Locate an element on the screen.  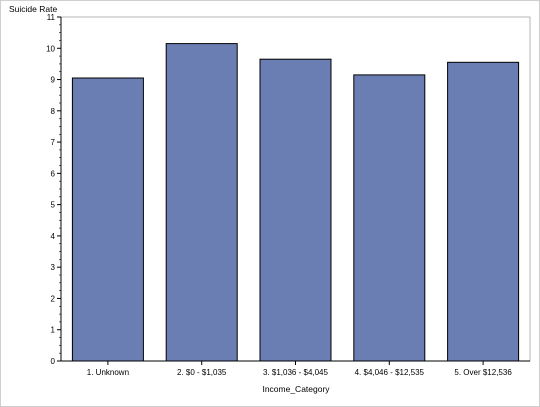
y-axis-title: Suicide Rate is located at coordinates (33, 9).